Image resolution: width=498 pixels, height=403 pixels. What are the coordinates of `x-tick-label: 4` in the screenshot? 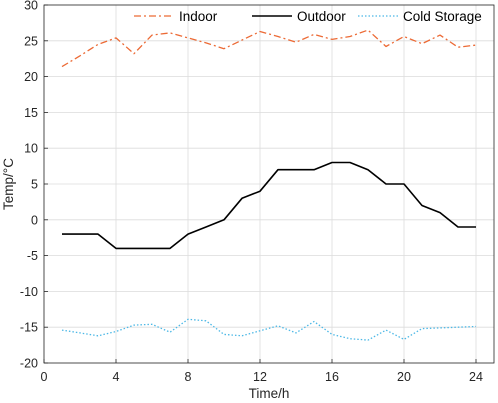 It's located at (116, 377).